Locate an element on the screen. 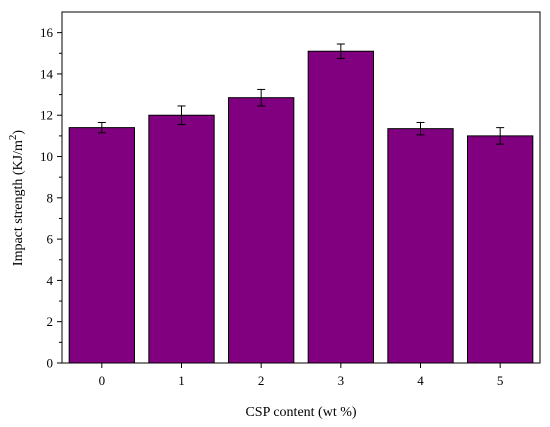 This screenshot has height=427, width=550. x-tick-label-5: 5 is located at coordinates (500, 380).